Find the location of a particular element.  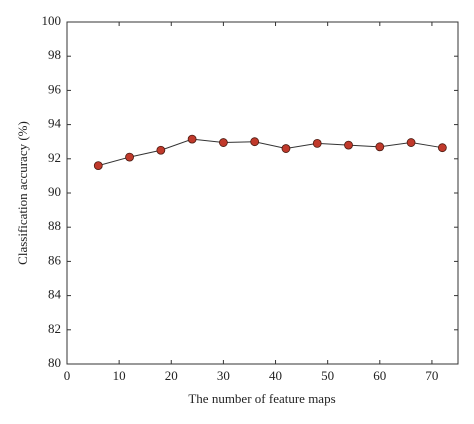

y-tick-label: 80 is located at coordinates (54, 362).